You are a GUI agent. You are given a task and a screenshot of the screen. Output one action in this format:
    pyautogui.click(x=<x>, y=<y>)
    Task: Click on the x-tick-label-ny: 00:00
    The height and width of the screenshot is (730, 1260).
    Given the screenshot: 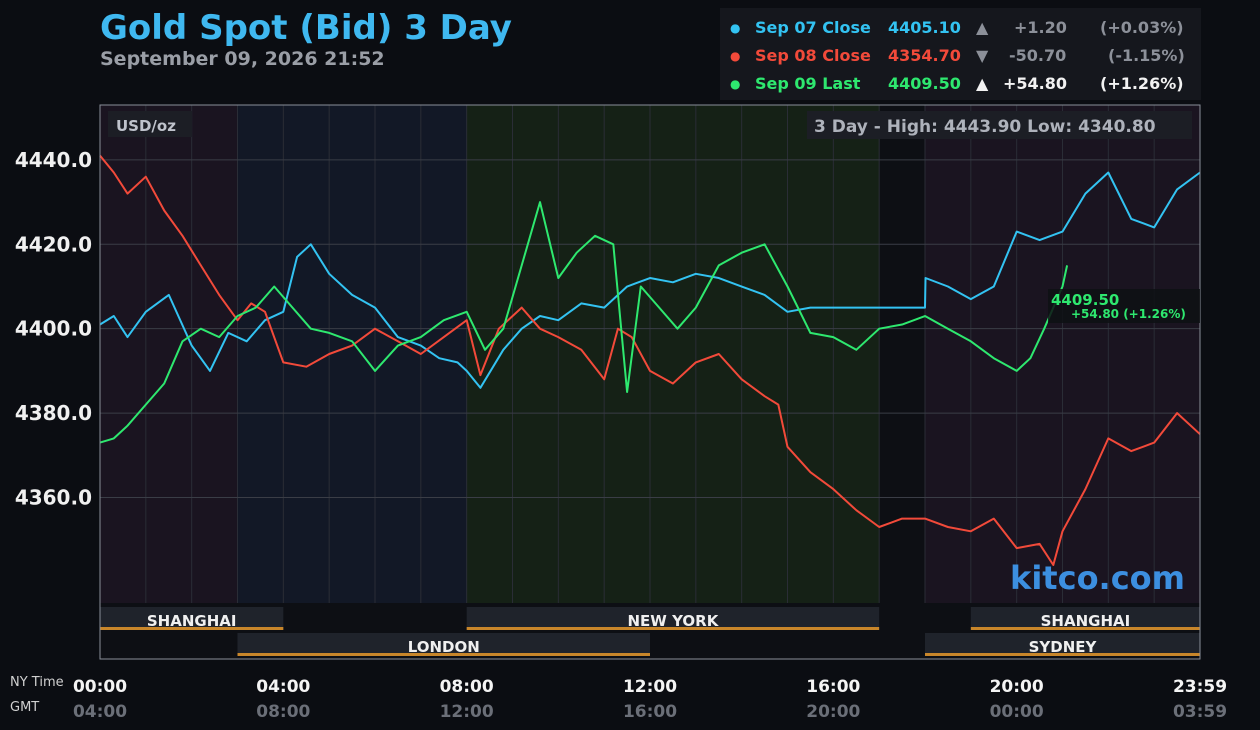 What is the action you would take?
    pyautogui.click(x=100, y=687)
    